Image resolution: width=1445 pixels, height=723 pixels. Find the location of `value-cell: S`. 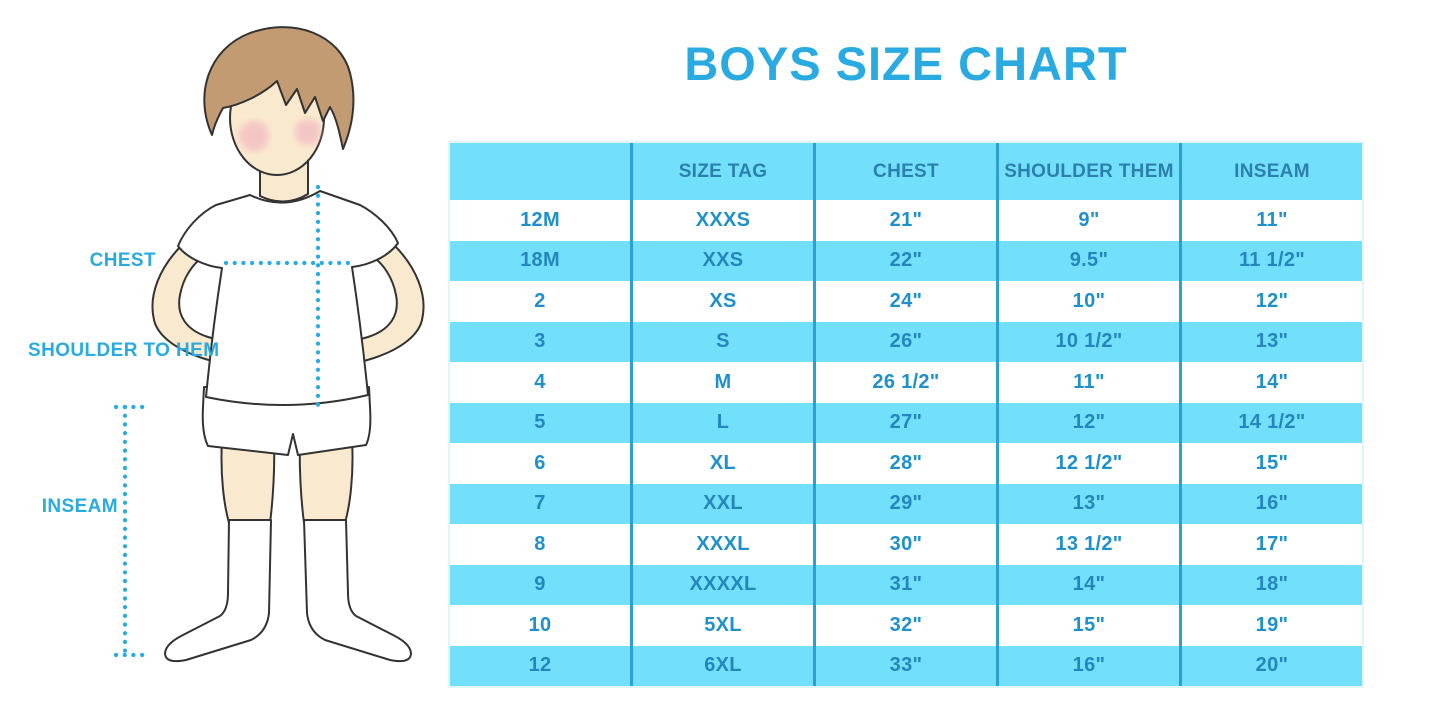

value-cell: S is located at coordinates (721, 341).